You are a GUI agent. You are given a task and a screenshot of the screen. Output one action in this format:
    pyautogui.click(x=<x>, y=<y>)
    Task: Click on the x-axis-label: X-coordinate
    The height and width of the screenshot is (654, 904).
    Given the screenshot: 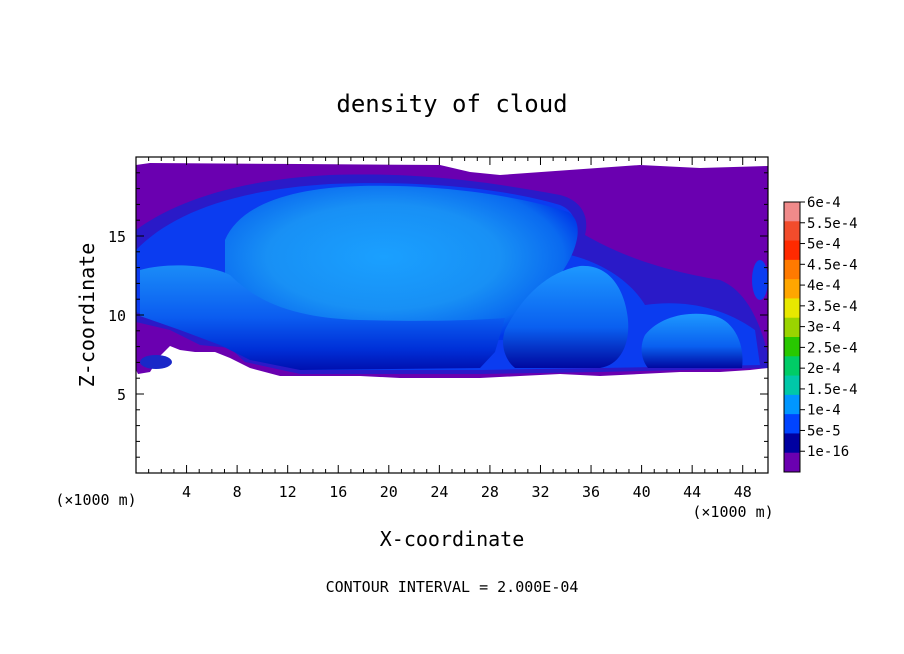 What is the action you would take?
    pyautogui.click(x=452, y=539)
    